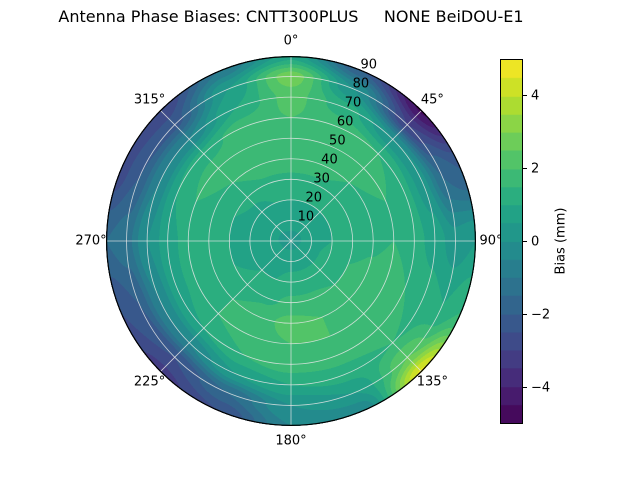 Image resolution: width=640 pixels, height=480 pixels. What do you see at coordinates (149, 100) in the screenshot?
I see `theta-tick-label: 315°` at bounding box center [149, 100].